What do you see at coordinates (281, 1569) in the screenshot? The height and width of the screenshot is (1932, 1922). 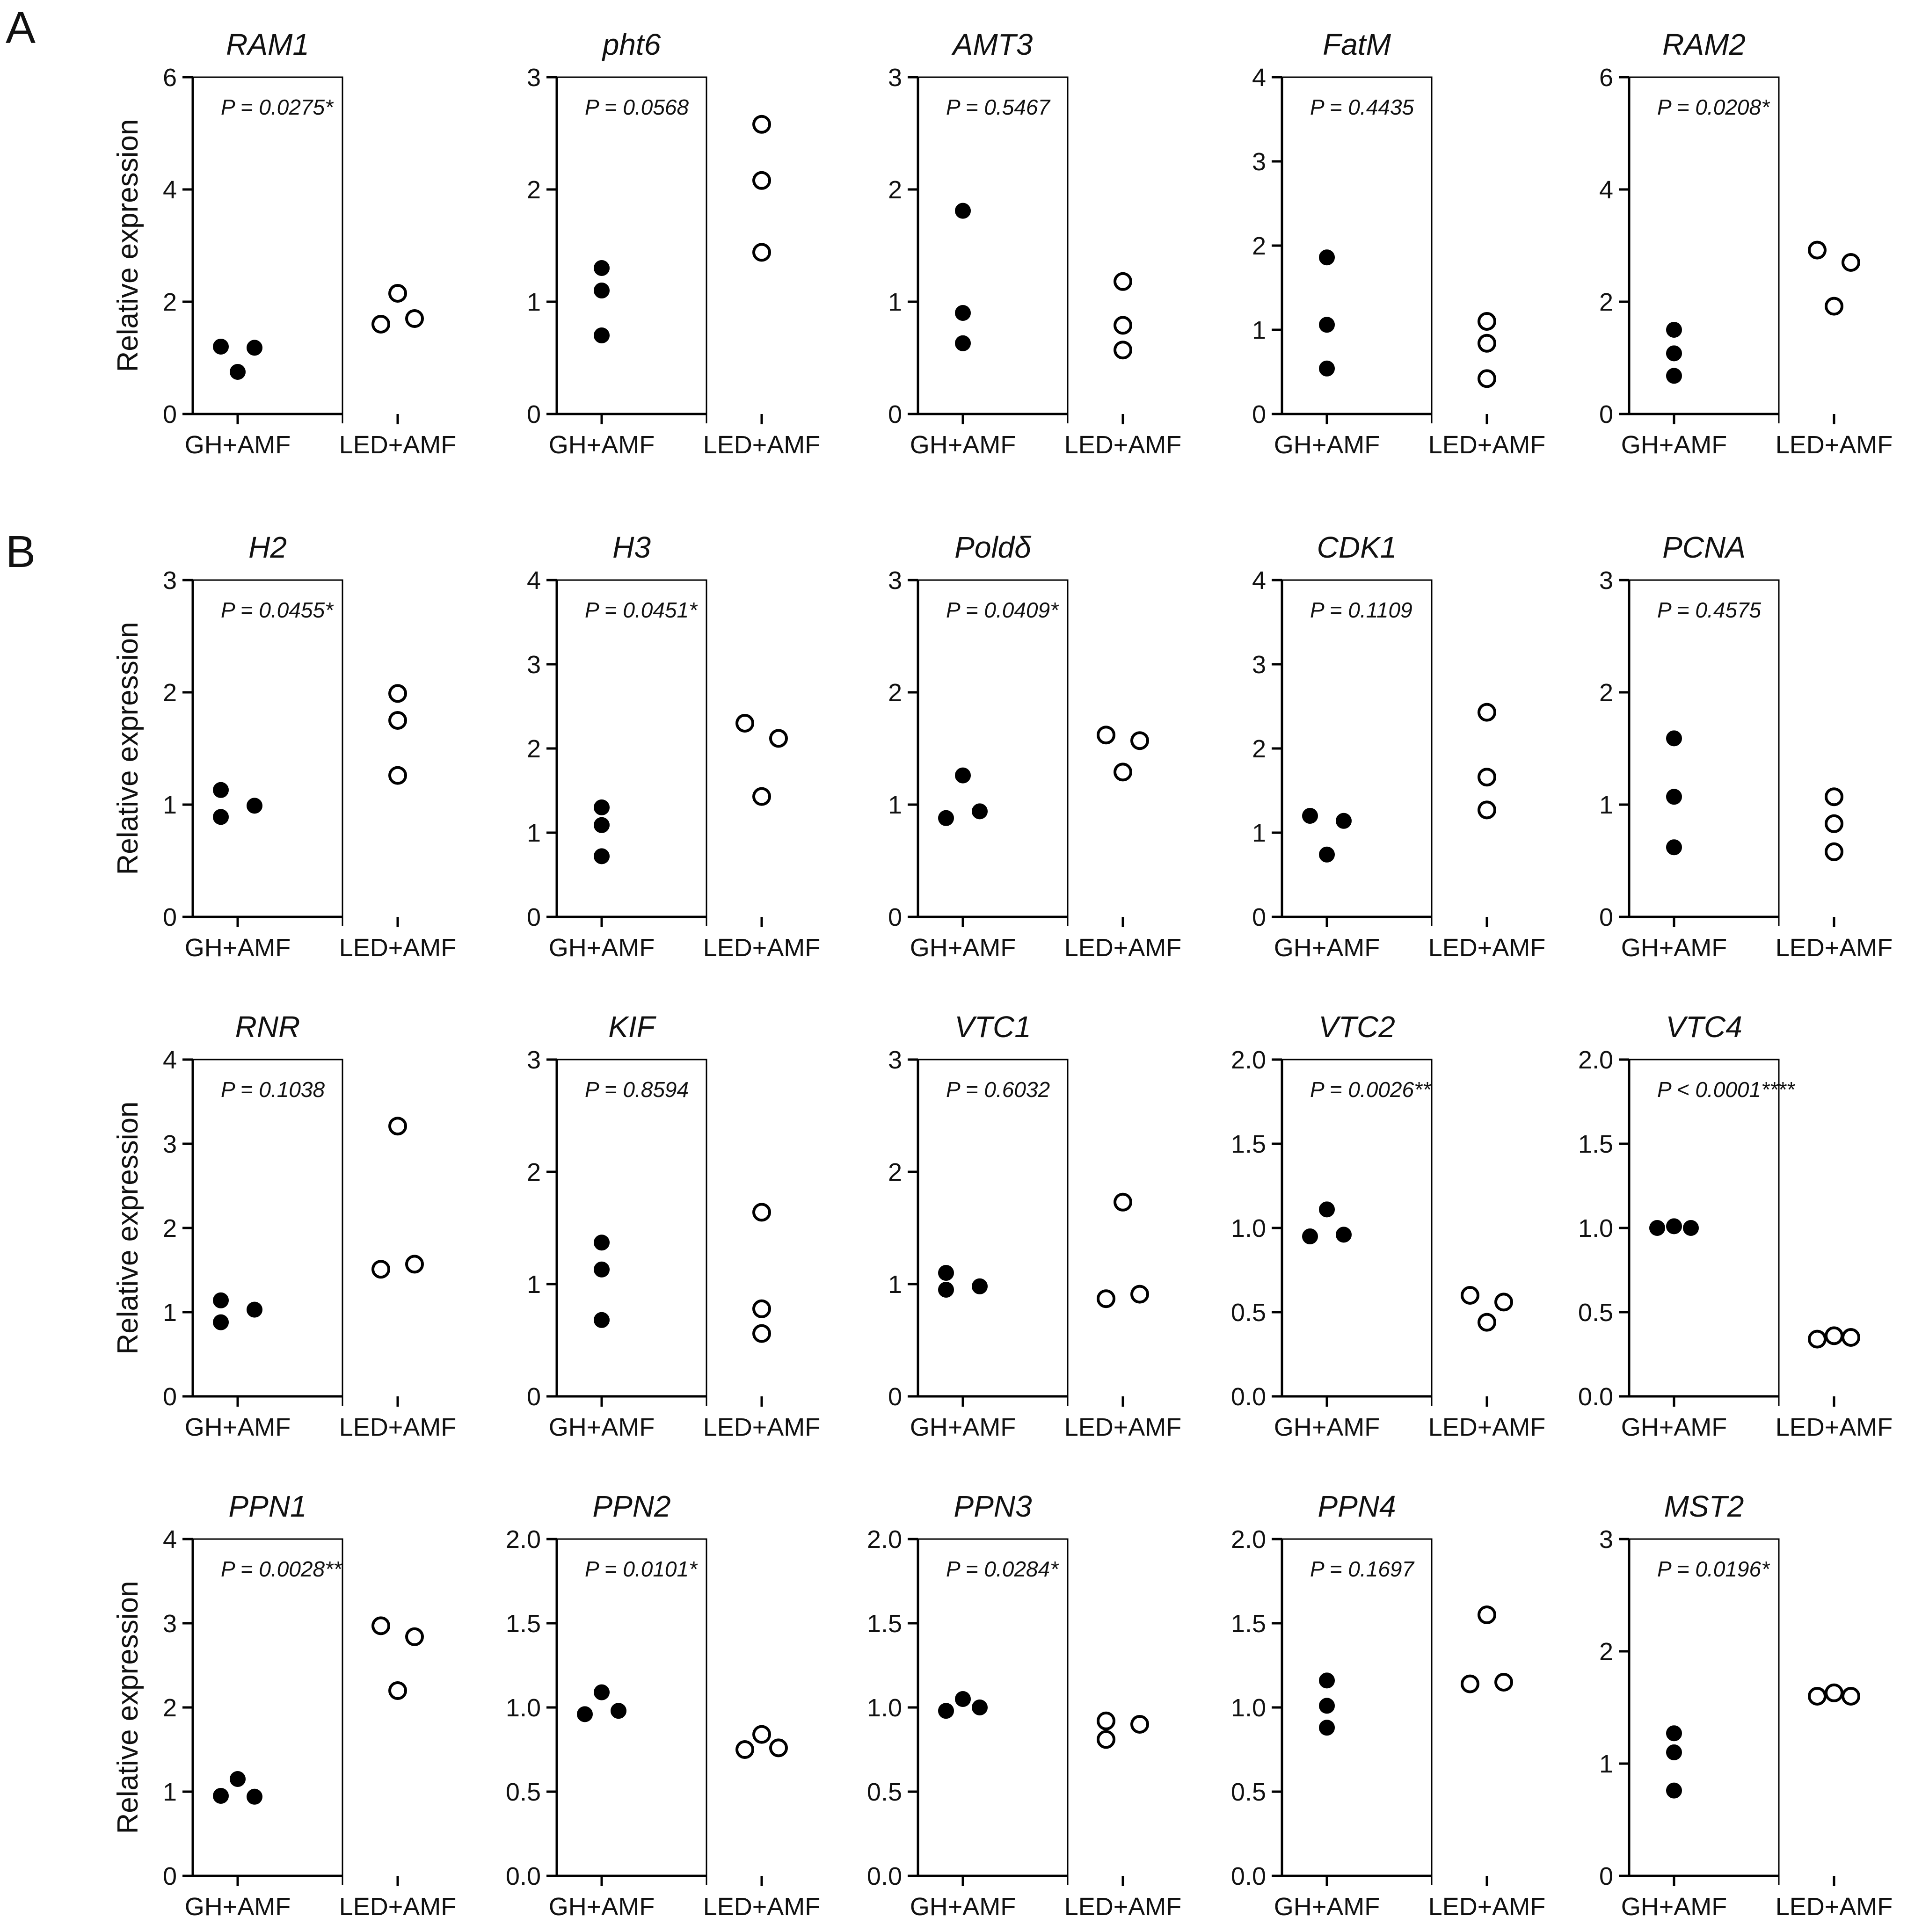 I see `p-value-label: P = 0.0028**` at bounding box center [281, 1569].